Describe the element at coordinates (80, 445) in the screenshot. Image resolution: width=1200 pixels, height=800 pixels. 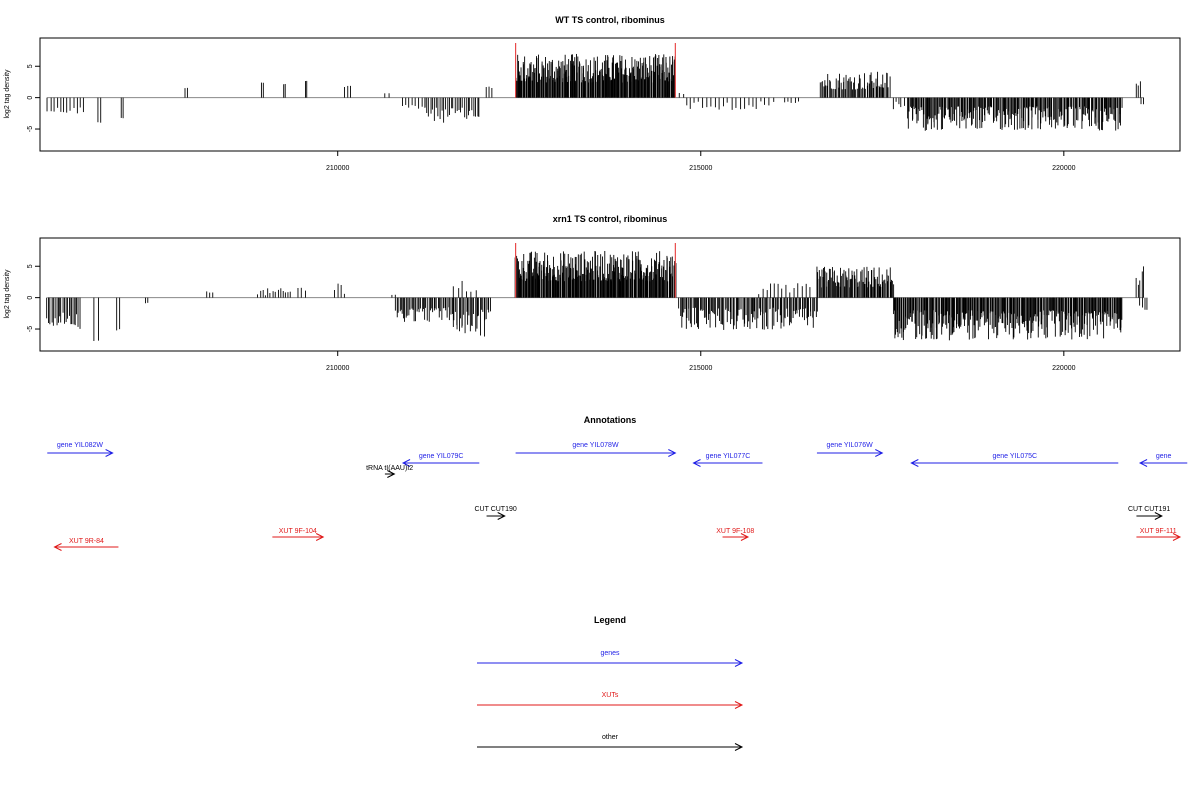
I see `feature-label: gene YIL082W` at that location.